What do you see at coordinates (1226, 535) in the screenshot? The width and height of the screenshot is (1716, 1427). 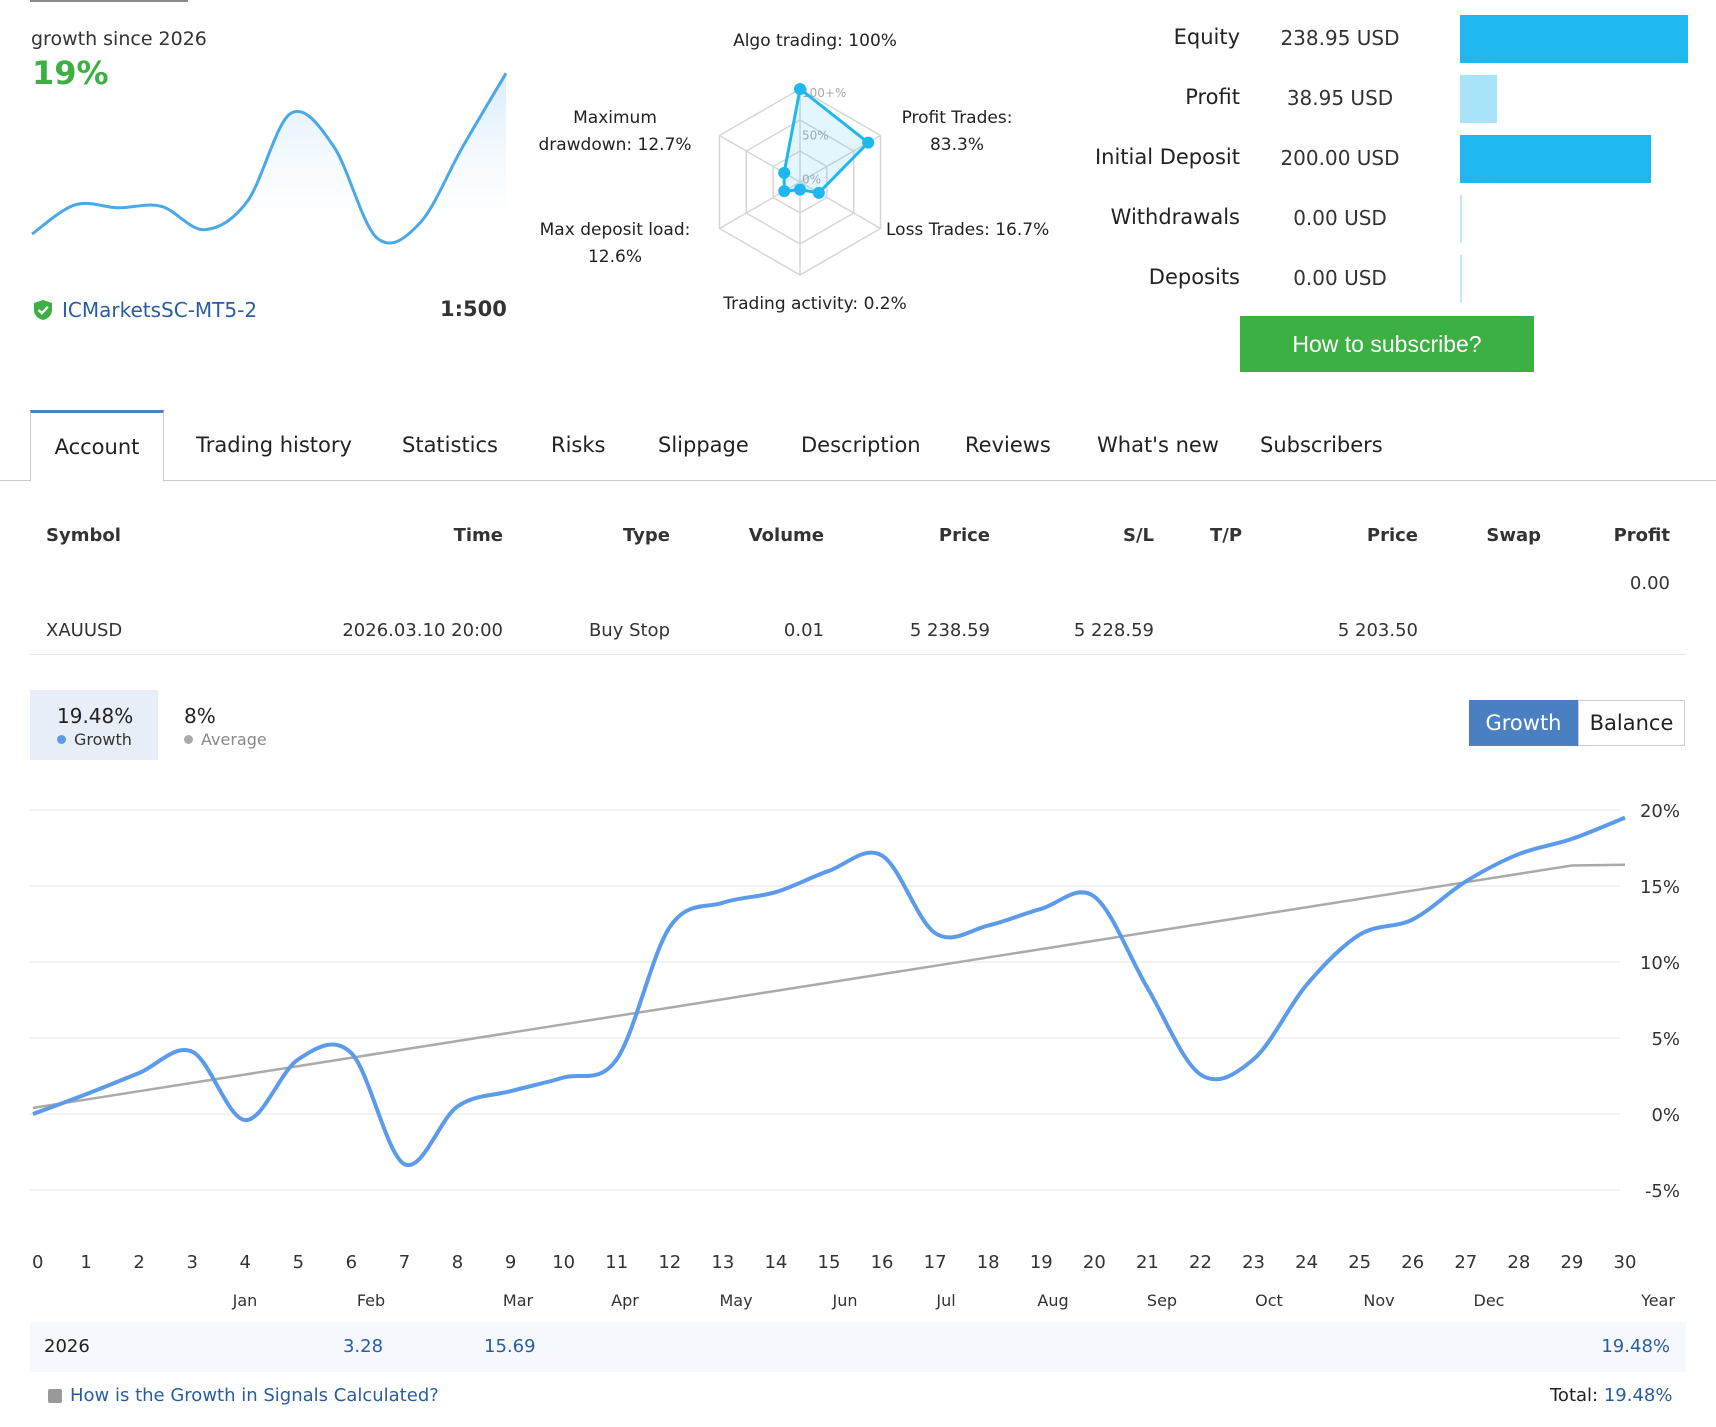 I see `col-header-tp: T/P` at bounding box center [1226, 535].